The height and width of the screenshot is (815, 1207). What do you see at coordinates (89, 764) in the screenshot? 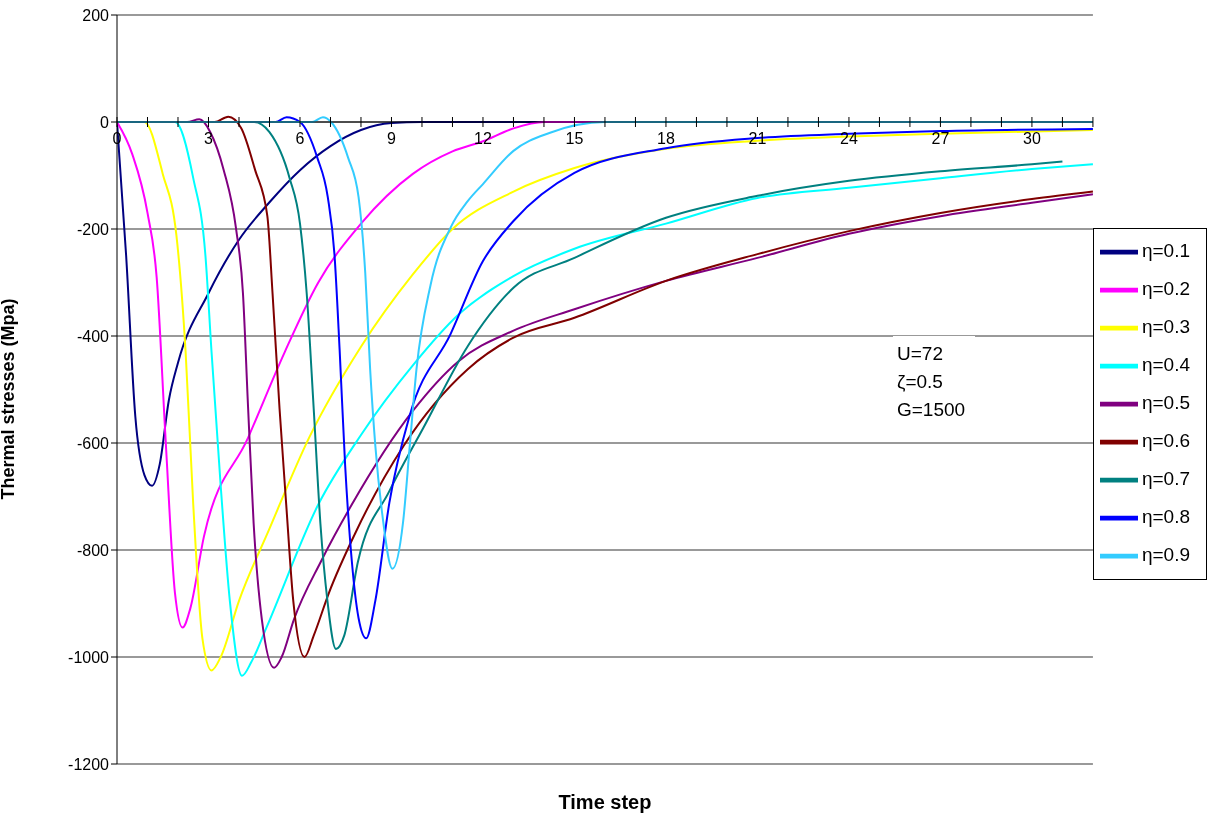
I see `y-tick-label: -1200` at bounding box center [89, 764].